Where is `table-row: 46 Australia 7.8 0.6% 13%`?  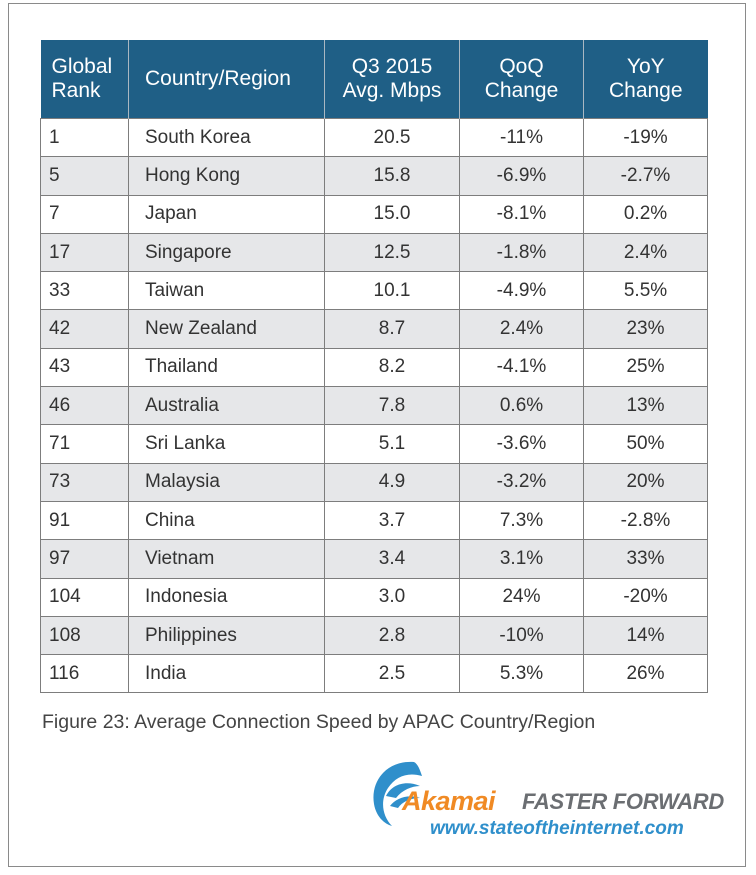 table-row: 46 Australia 7.8 0.6% 13% is located at coordinates (374, 406).